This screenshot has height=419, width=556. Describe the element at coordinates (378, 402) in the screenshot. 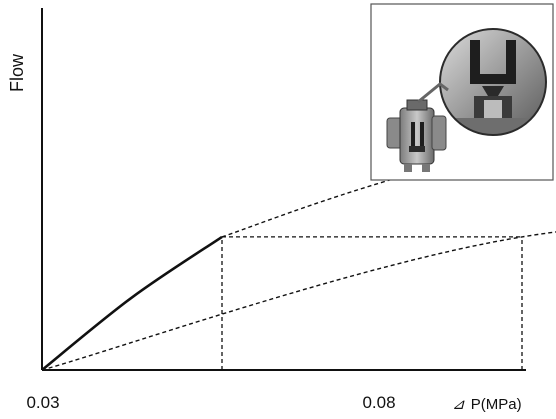

I see `x-tick-label-1: 0.08` at that location.